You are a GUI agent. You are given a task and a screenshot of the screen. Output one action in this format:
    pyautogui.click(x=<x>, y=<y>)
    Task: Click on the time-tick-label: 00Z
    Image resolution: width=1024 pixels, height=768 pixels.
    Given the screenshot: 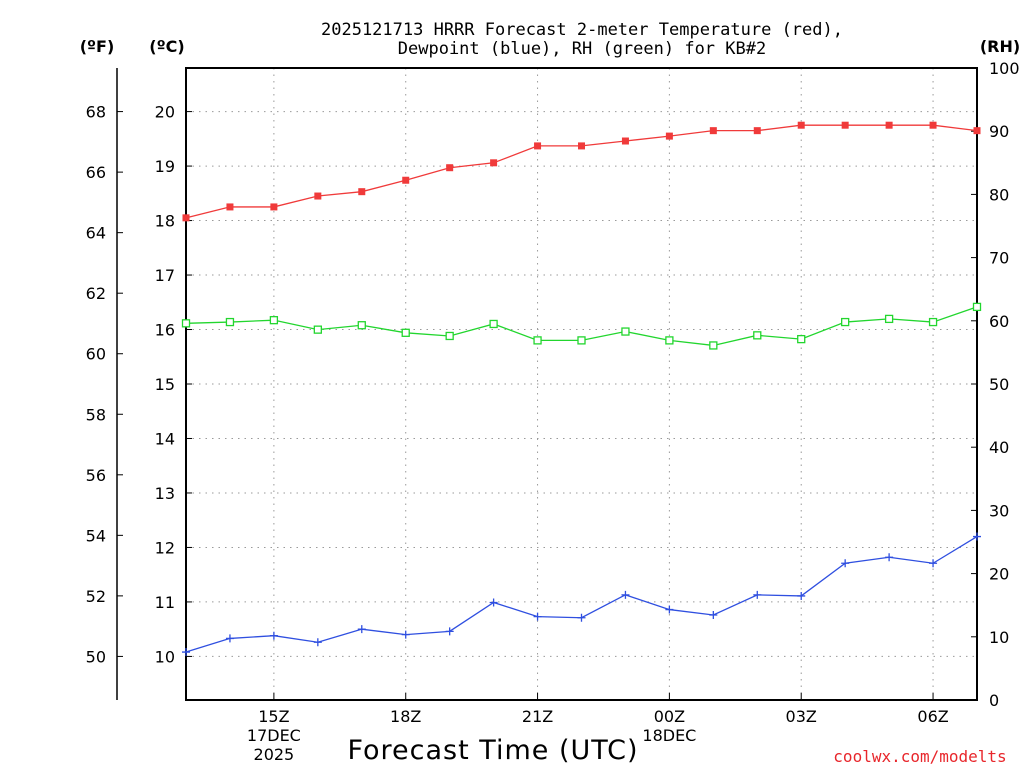 What is the action you would take?
    pyautogui.click(x=669, y=716)
    